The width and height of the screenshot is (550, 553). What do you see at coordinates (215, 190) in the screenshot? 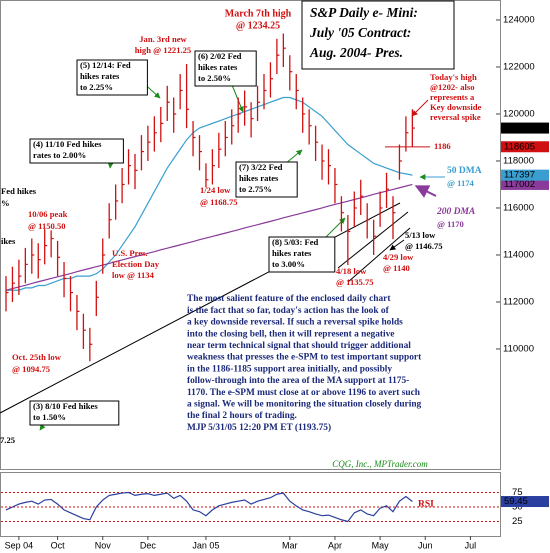
I see `annotation: 1/24 low` at bounding box center [215, 190].